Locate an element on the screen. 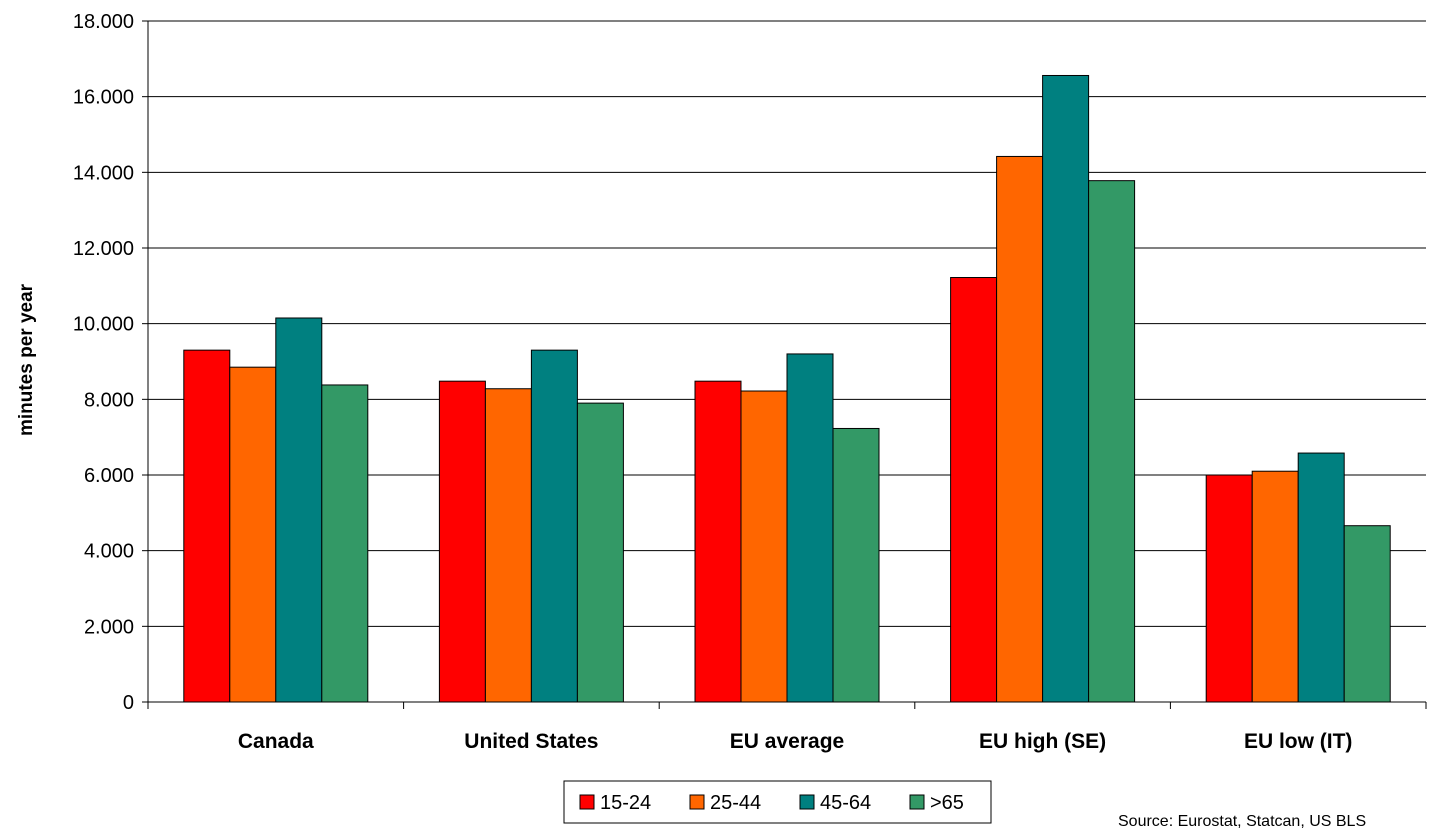 The image size is (1432, 833). y-tick-label: 14.000 is located at coordinates (103, 173).